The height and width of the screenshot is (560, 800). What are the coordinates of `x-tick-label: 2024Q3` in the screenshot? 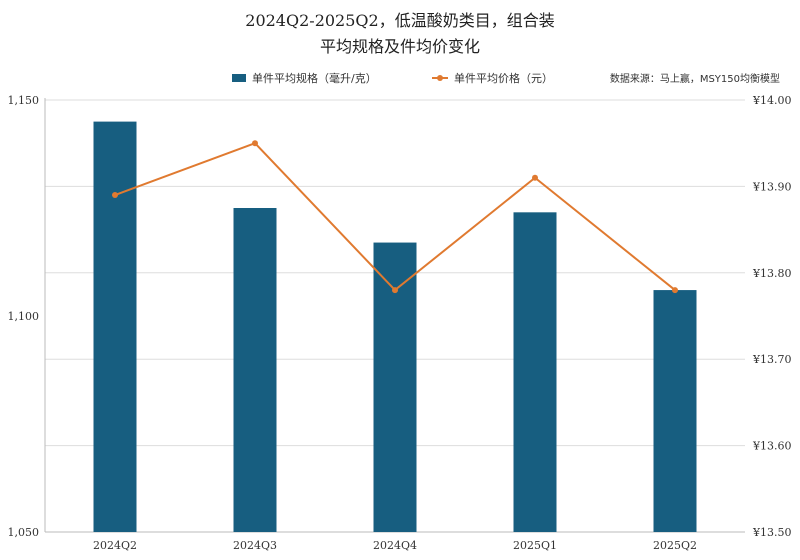 It's located at (255, 545).